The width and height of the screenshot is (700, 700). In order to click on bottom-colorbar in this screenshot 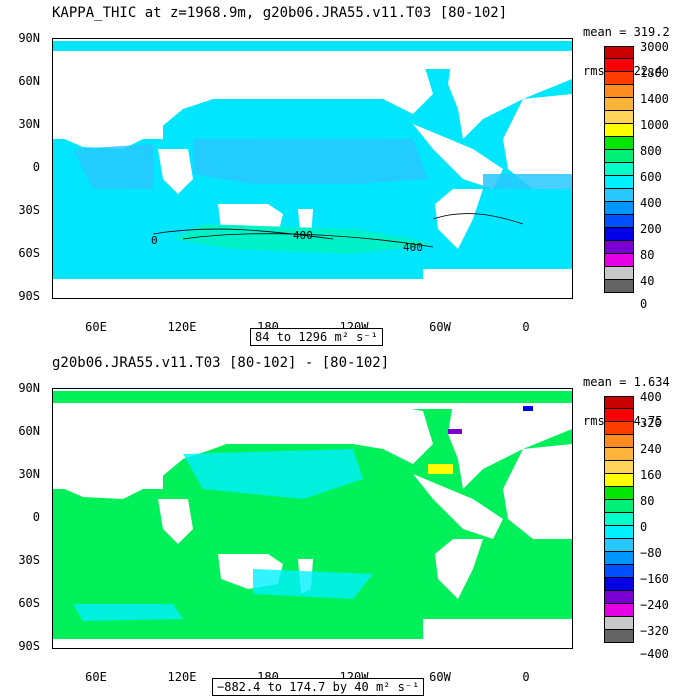, I will do `click(619, 519)`.